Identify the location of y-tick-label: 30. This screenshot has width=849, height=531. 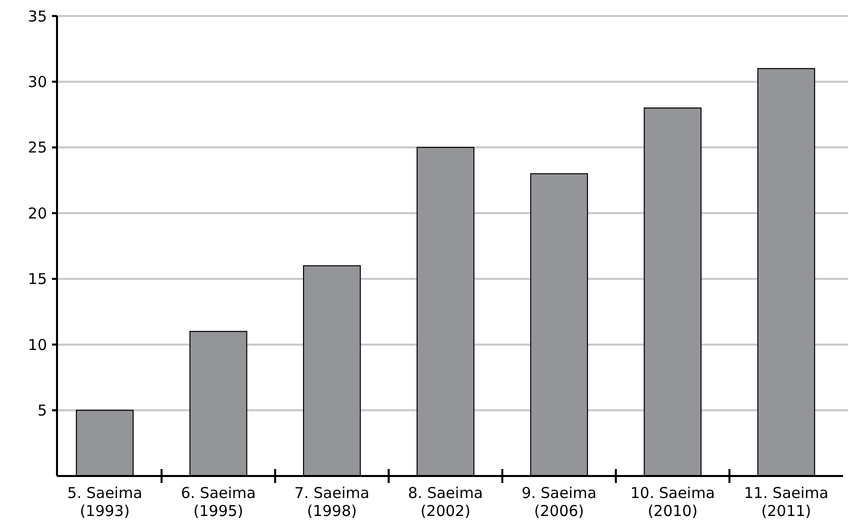
(37, 81).